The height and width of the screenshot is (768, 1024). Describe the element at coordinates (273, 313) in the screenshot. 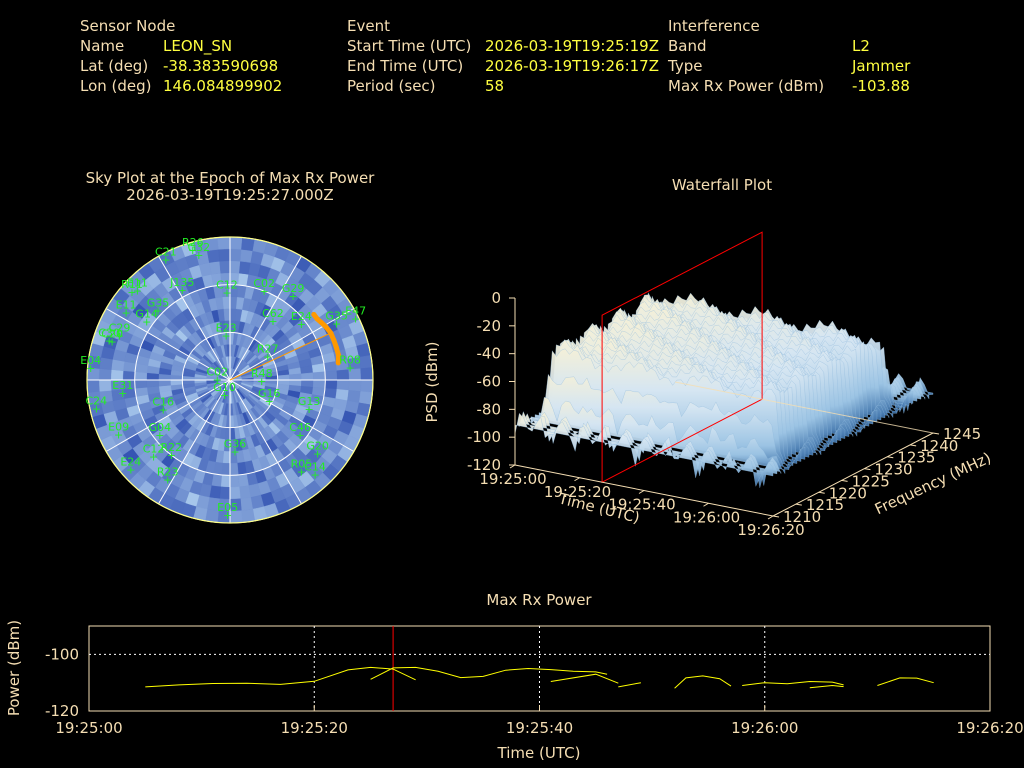

I see `satellite-label: C62` at that location.